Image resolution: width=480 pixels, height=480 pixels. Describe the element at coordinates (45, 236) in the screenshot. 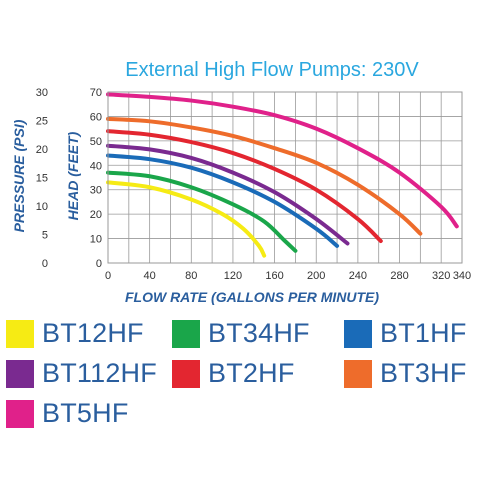

I see `y-secondary-tick-label: 5` at that location.